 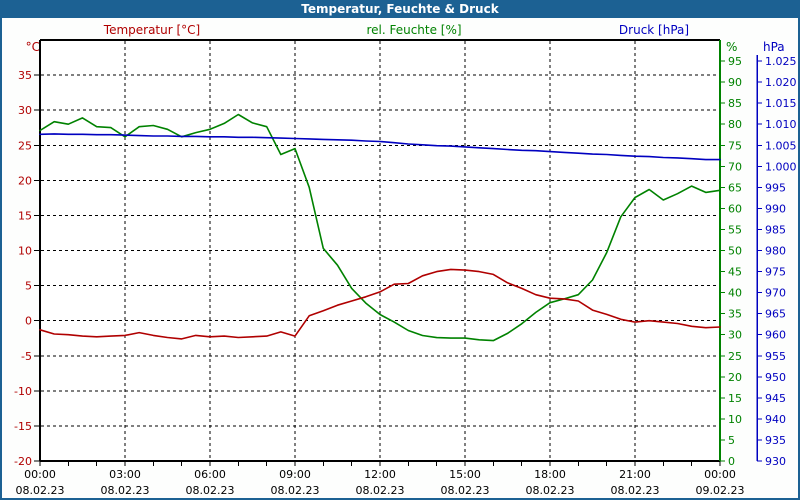 I want to click on temperature-axis: 35 30 25 20 15 10 5 0 -5 -10 -15 -20, so click(x=27, y=268).